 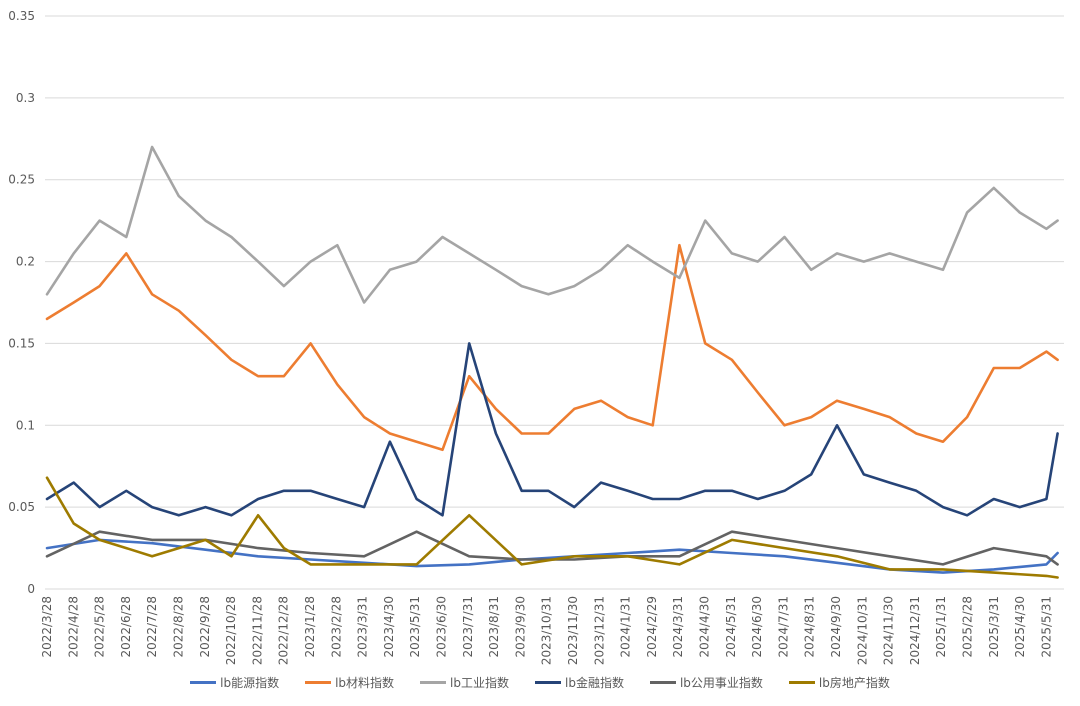 I want to click on x-tick-label: 2022/12/28, so click(x=284, y=630).